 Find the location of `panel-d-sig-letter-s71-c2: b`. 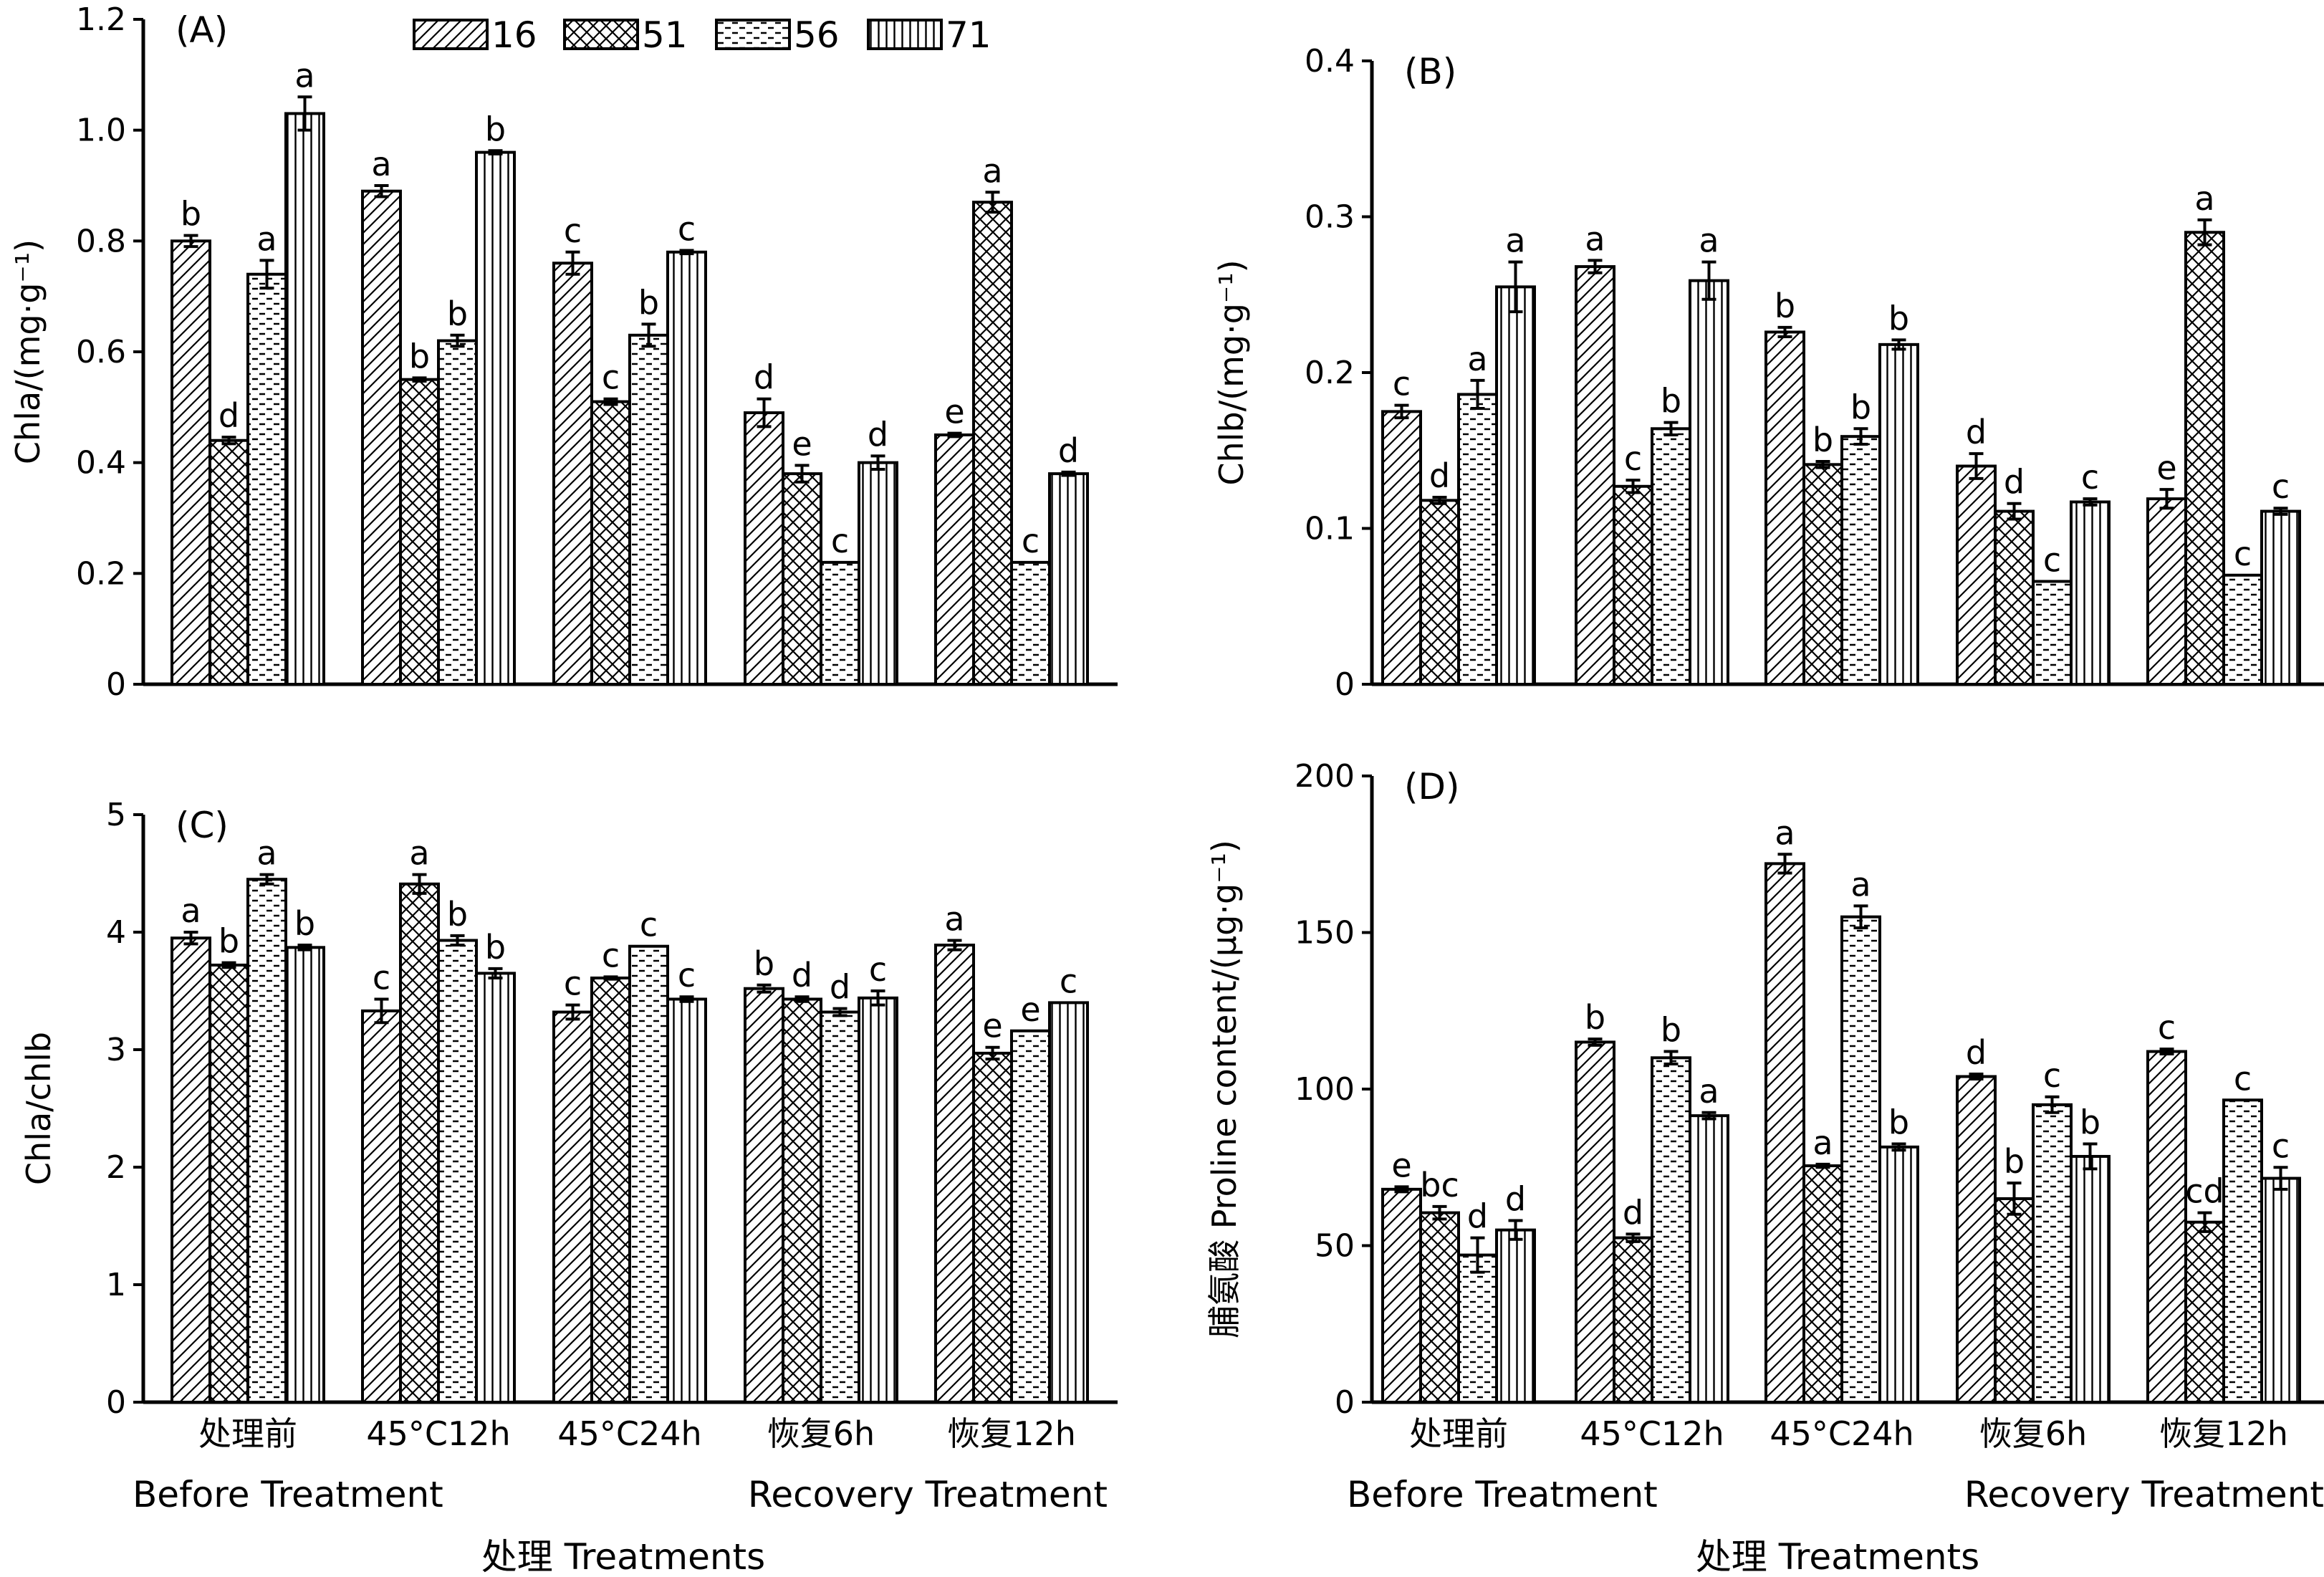

panel-d-sig-letter-s71-c2: b is located at coordinates (1898, 1122).